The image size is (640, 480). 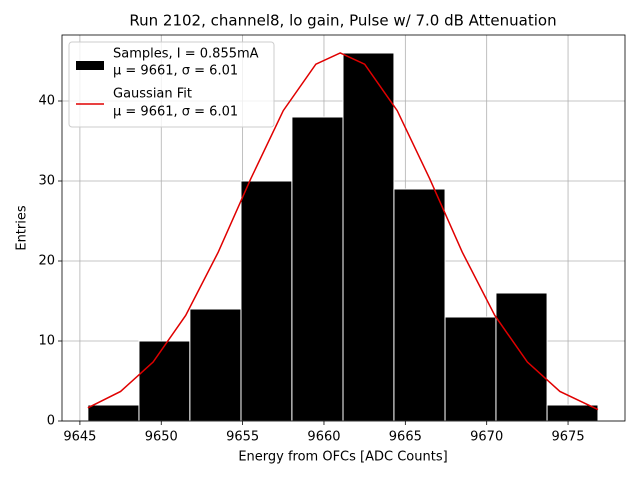 I want to click on x-tick-label: 9670, so click(x=486, y=437).